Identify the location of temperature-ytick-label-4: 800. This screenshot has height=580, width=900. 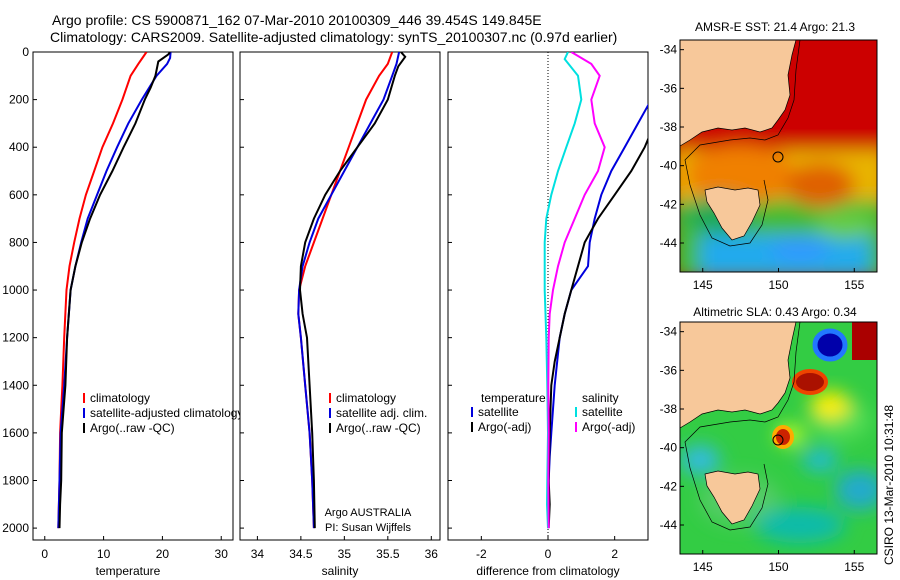
(19, 242).